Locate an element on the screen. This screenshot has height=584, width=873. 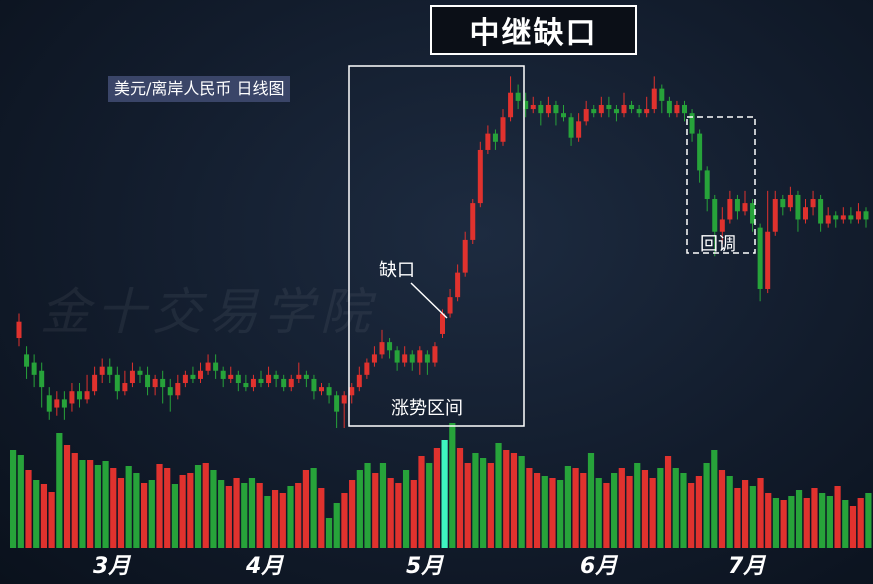
chart-subtitle: 美元/离岸人民币 日线图 is located at coordinates (199, 89).